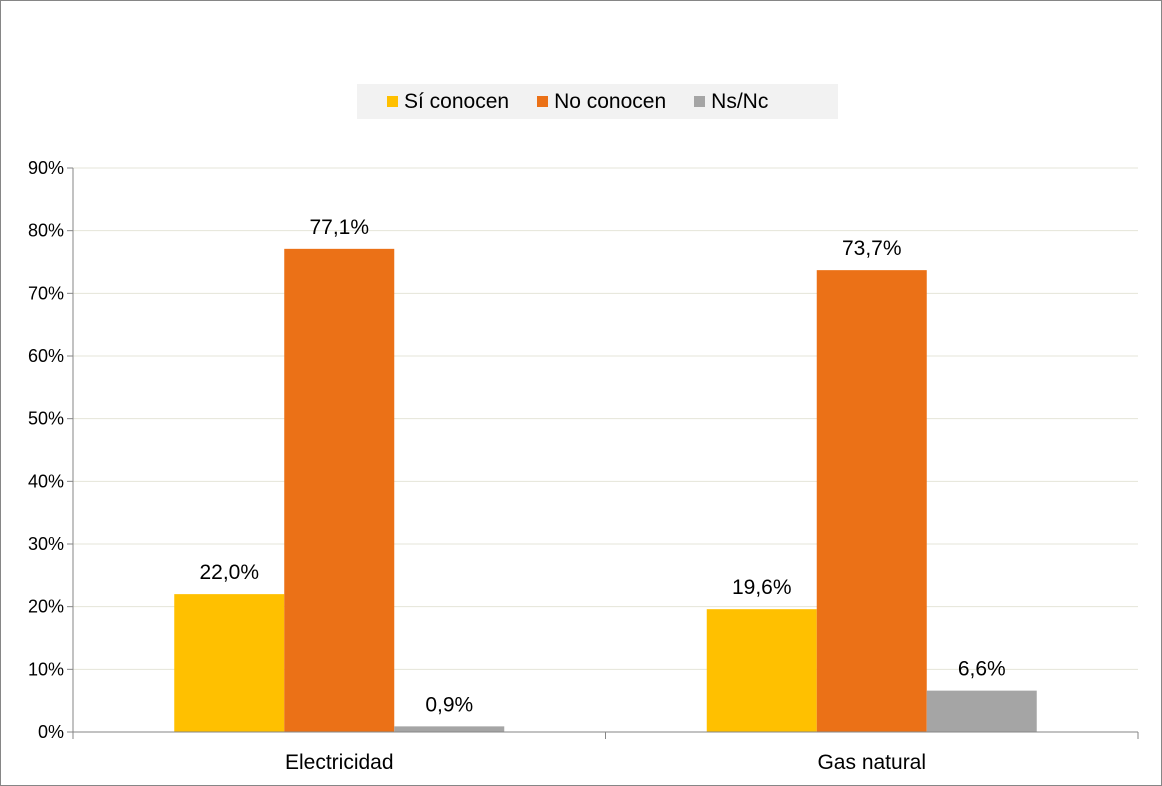  Describe the element at coordinates (740, 101) in the screenshot. I see `legend-label-ns-nc: Ns/Nc` at that location.